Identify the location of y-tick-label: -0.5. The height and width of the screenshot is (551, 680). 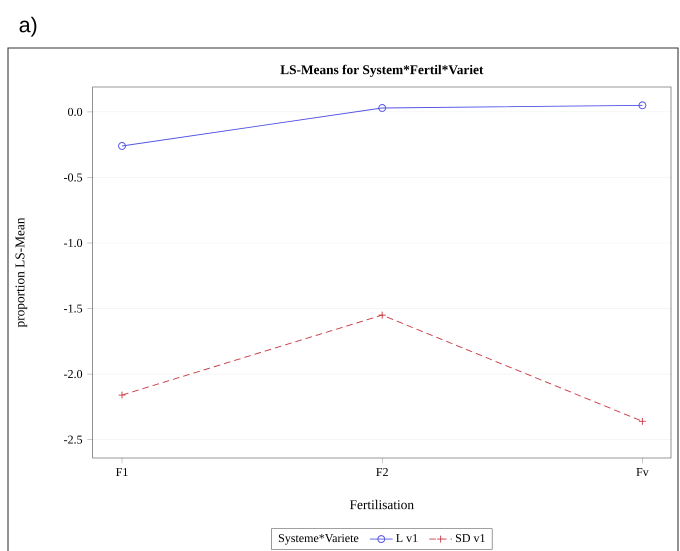
(73, 177).